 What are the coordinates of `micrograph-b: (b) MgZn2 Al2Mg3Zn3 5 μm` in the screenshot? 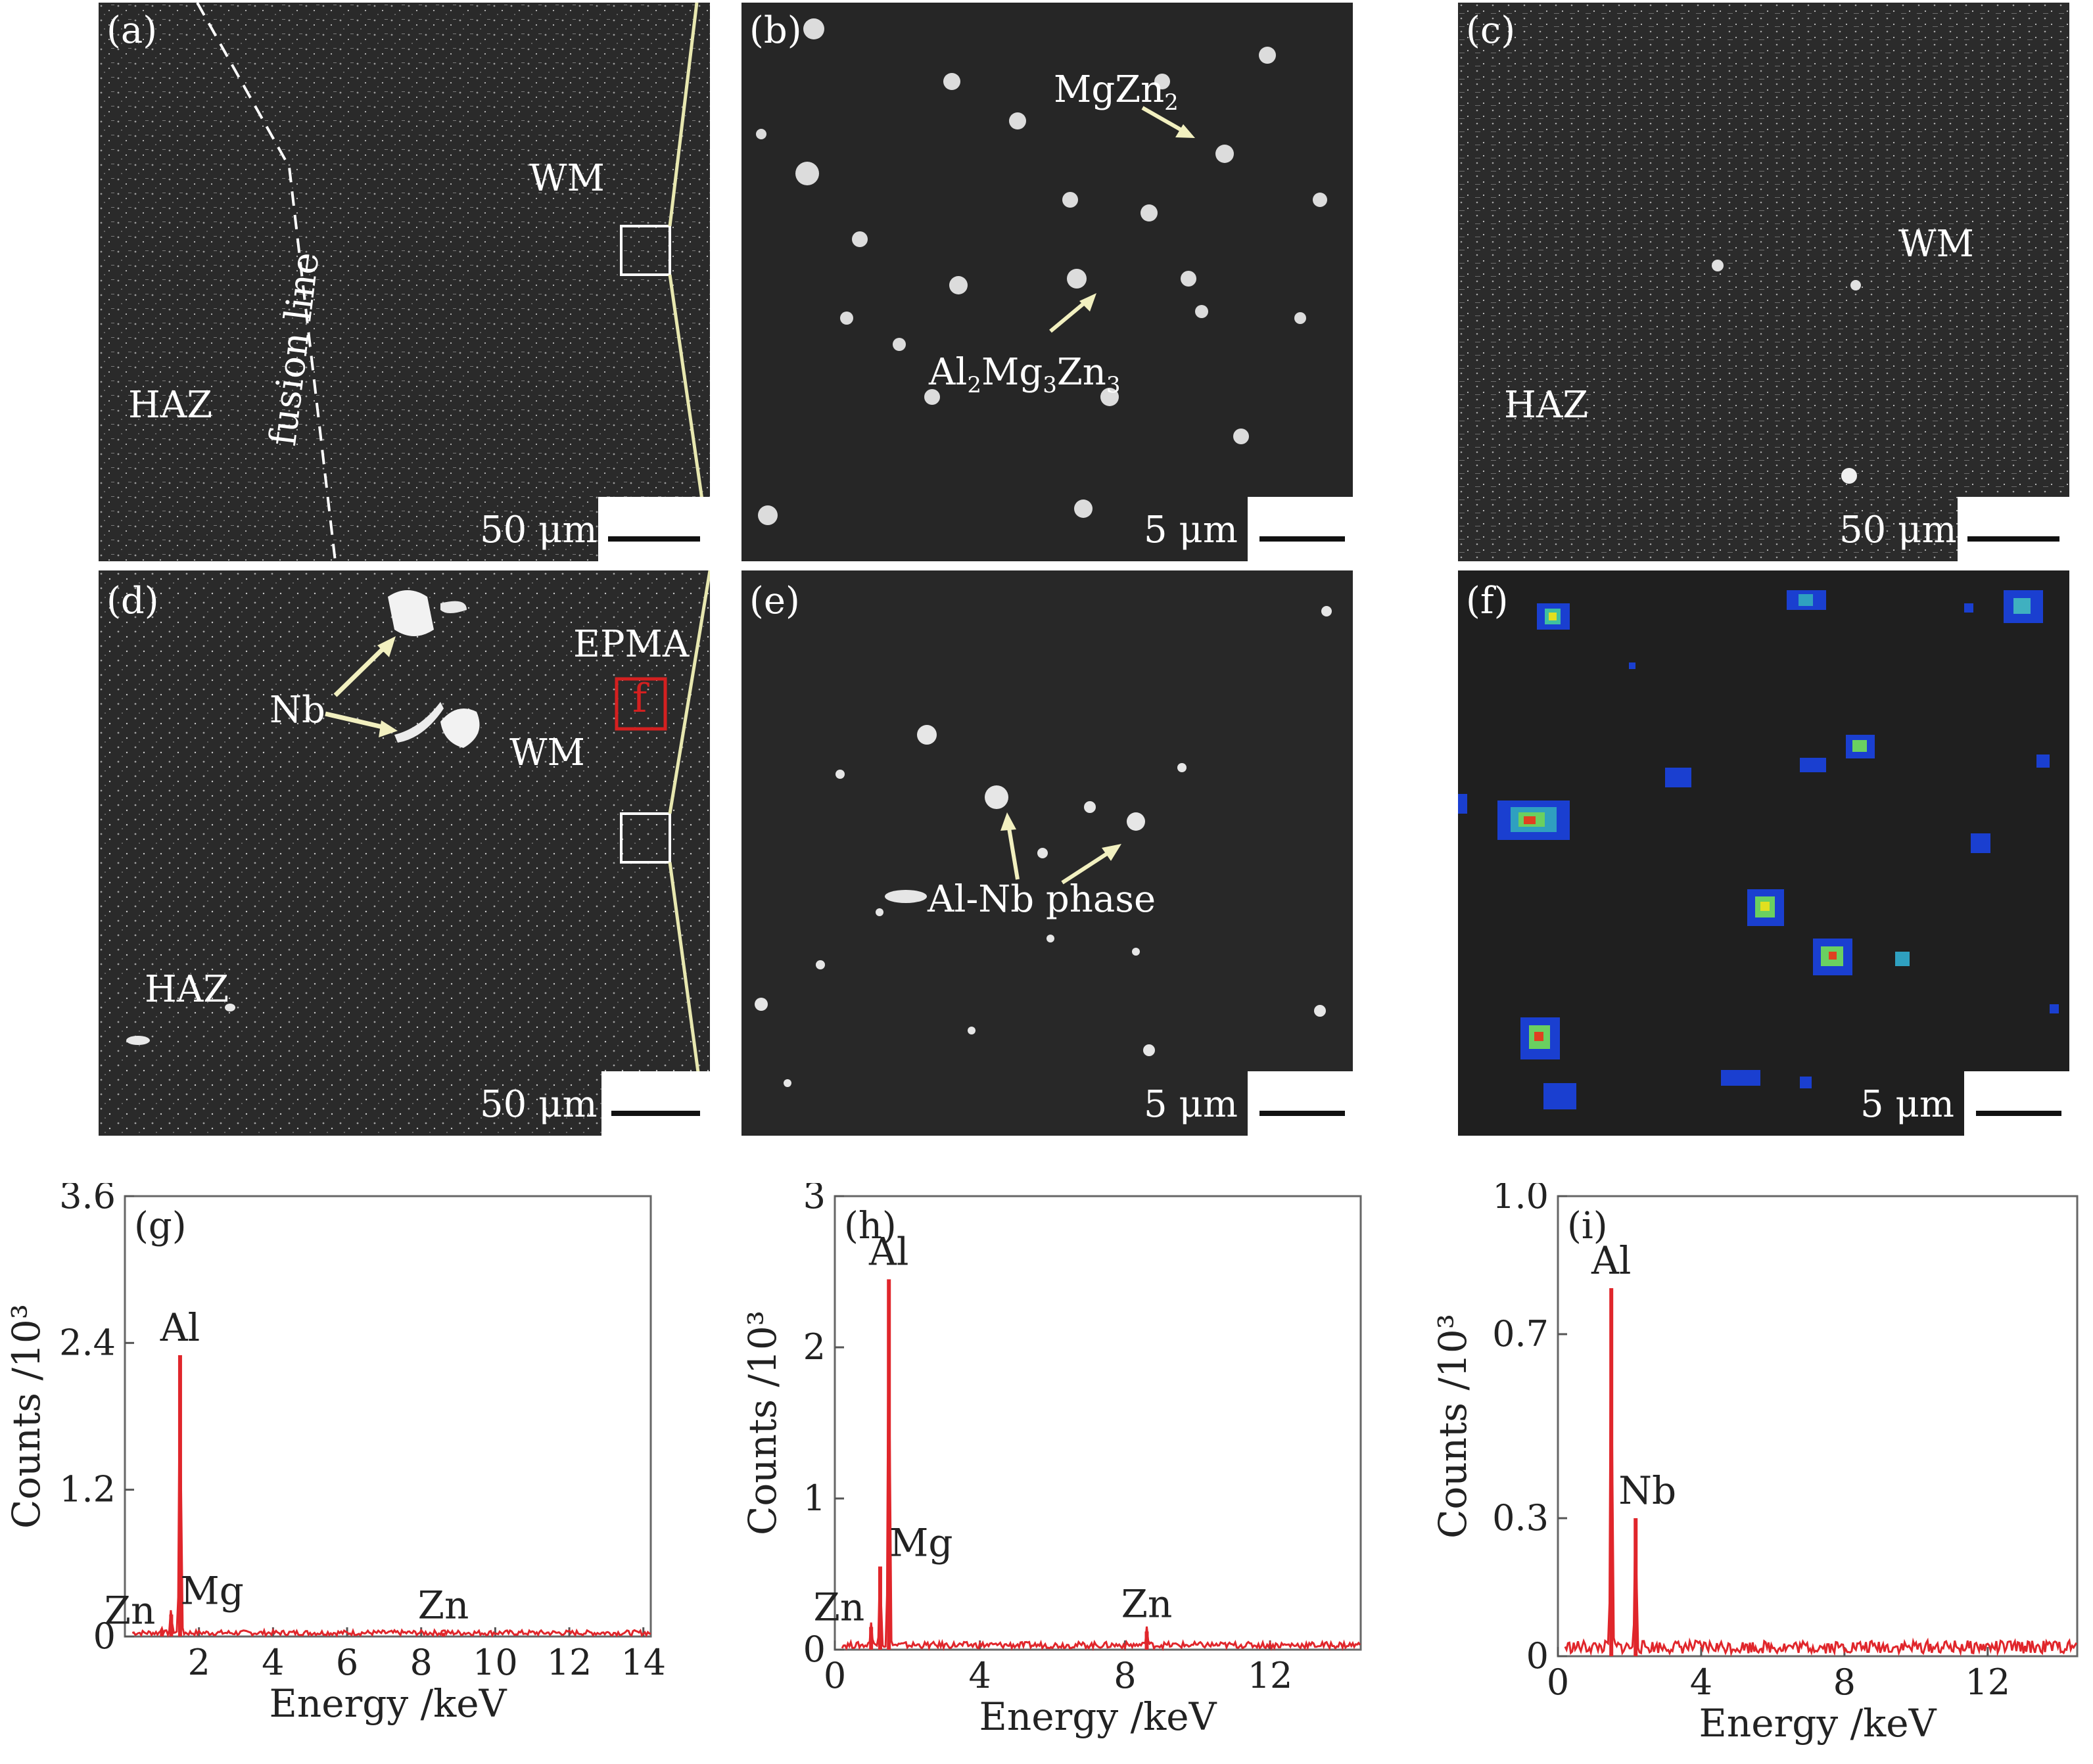 It's located at (1047, 282).